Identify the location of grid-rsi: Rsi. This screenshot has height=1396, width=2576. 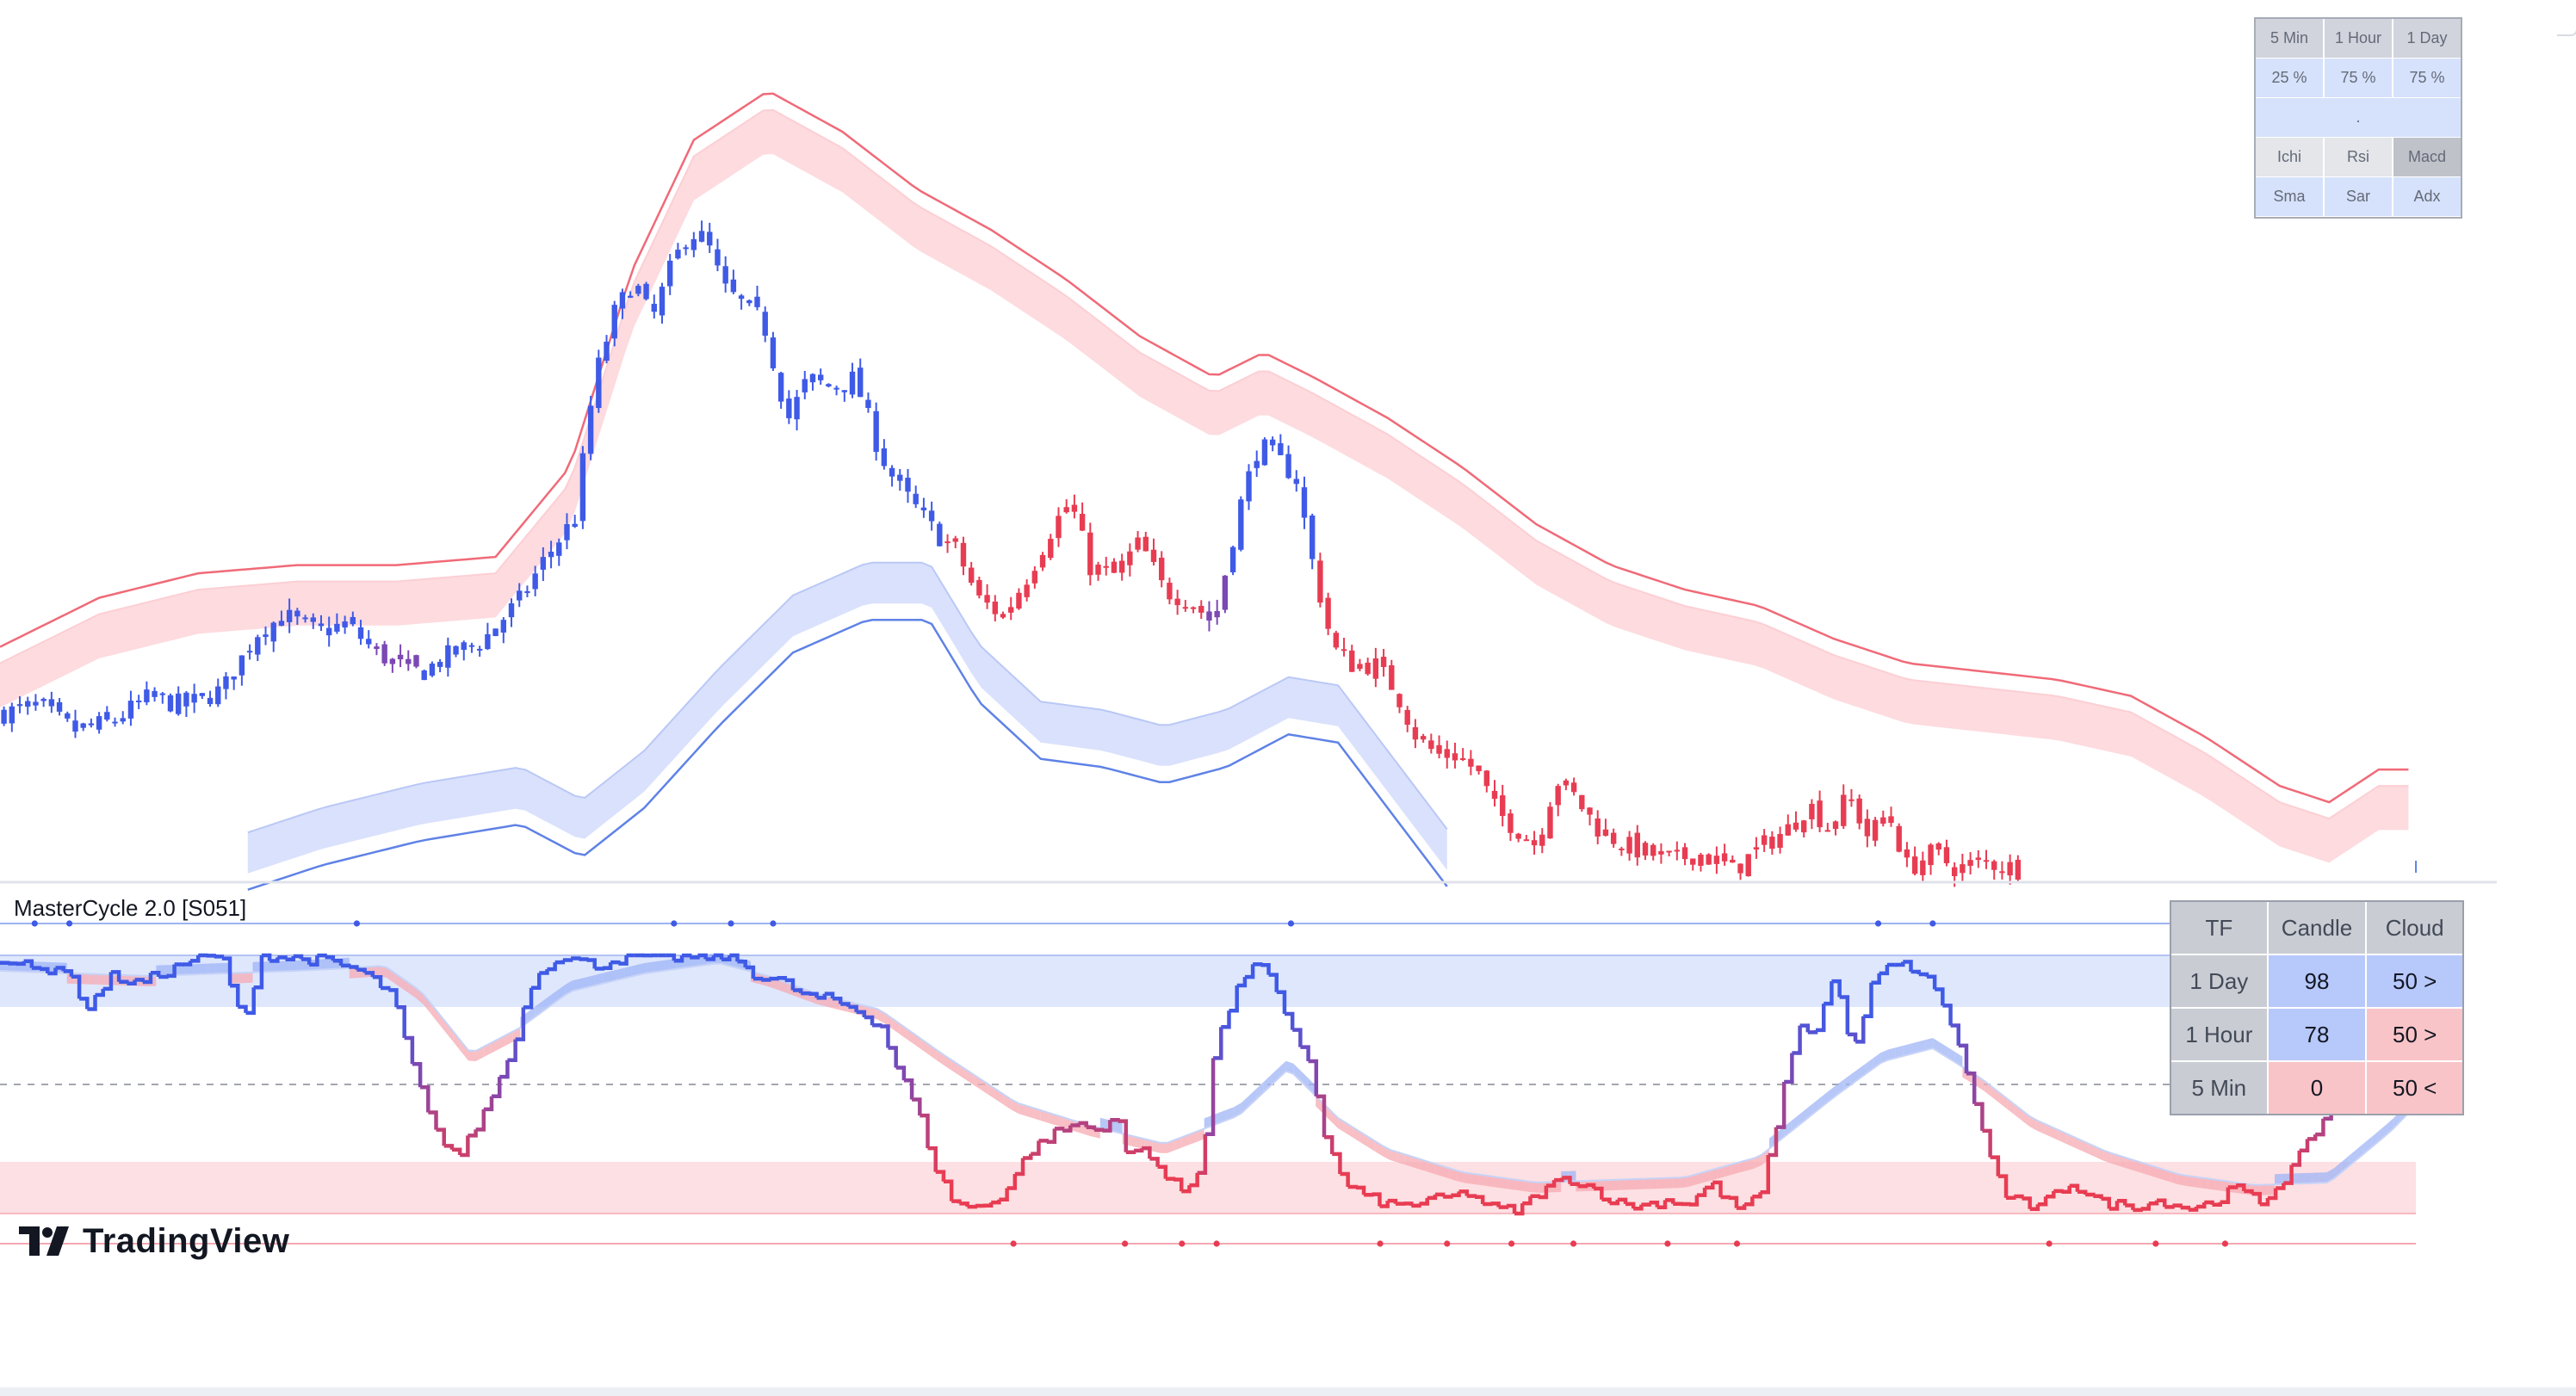
(2359, 157).